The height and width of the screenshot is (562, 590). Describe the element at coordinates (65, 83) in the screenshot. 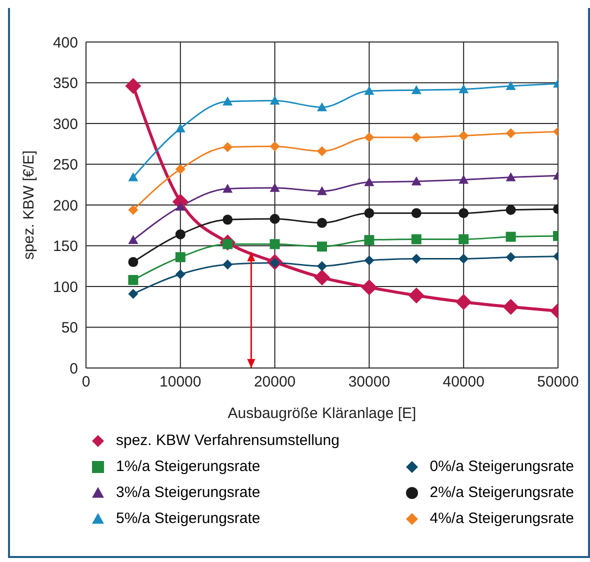

I see `y-tick-label: 350` at that location.